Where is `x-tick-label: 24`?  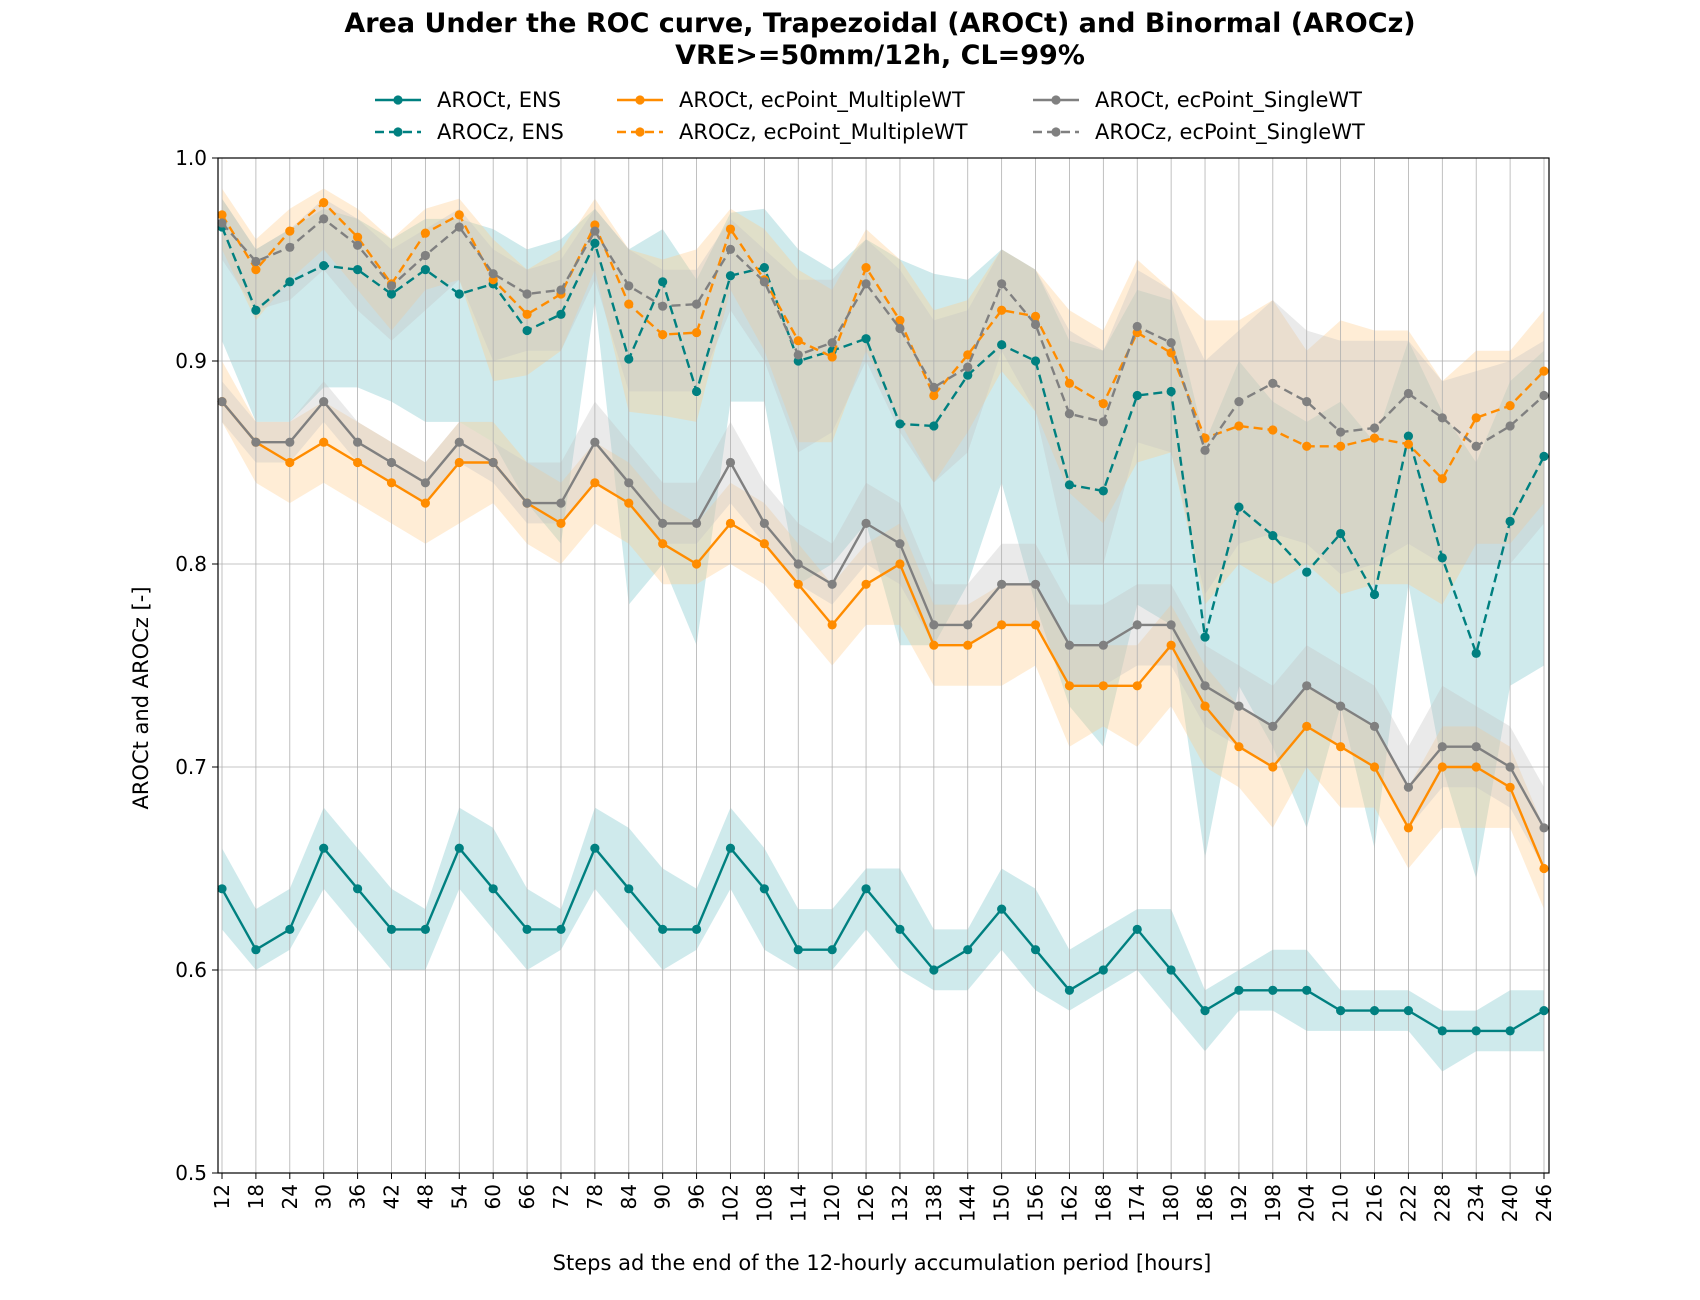
x-tick-label: 24 is located at coordinates (290, 1196).